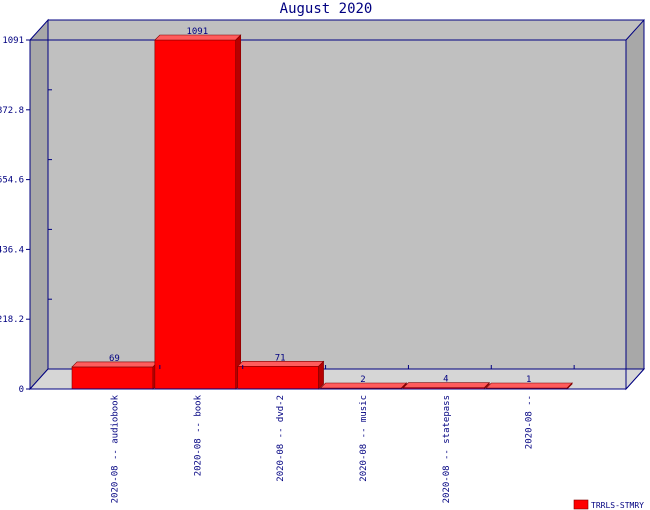  What do you see at coordinates (115, 448) in the screenshot?
I see `x-tick-label: 2020-08 -- audiobook` at bounding box center [115, 448].